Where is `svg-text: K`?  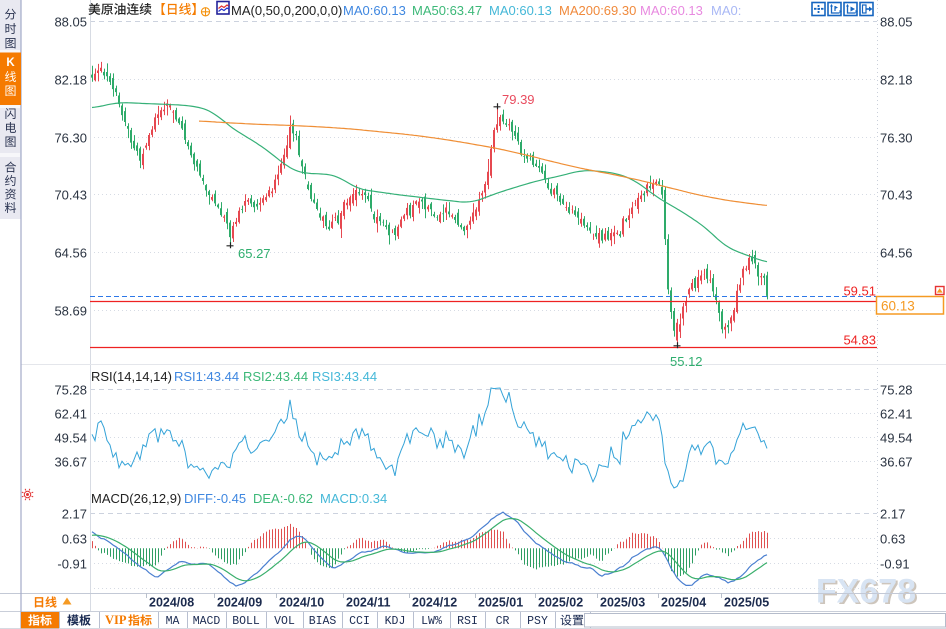 svg-text: K is located at coordinates (10, 63).